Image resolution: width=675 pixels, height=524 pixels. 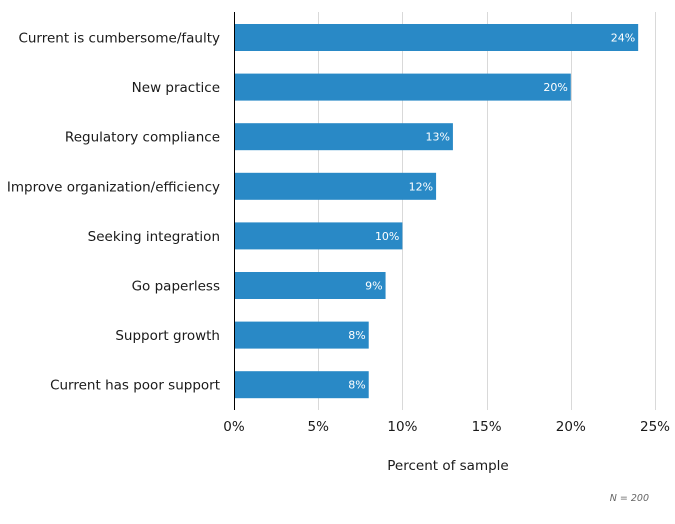 What do you see at coordinates (655, 427) in the screenshot?
I see `x-tick-label: 25%` at bounding box center [655, 427].